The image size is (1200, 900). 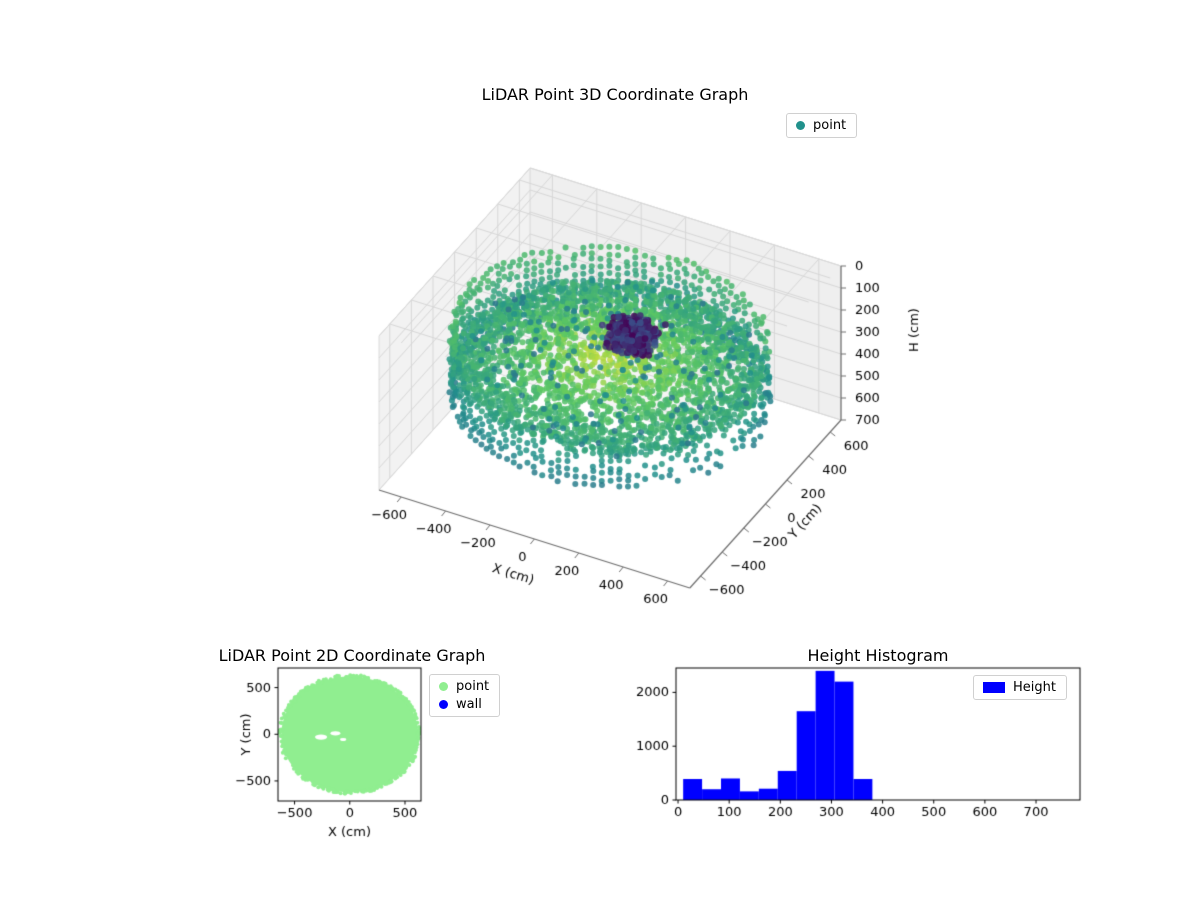 I want to click on legend-label-wall: wall, so click(x=469, y=704).